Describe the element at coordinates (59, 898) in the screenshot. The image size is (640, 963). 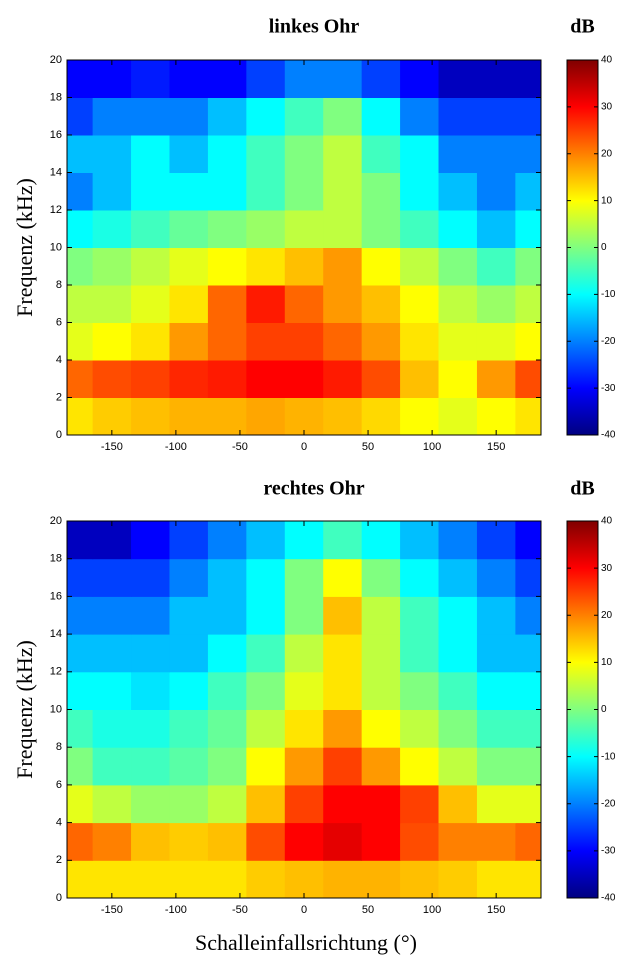
I see `y-tick-label: 0` at that location.